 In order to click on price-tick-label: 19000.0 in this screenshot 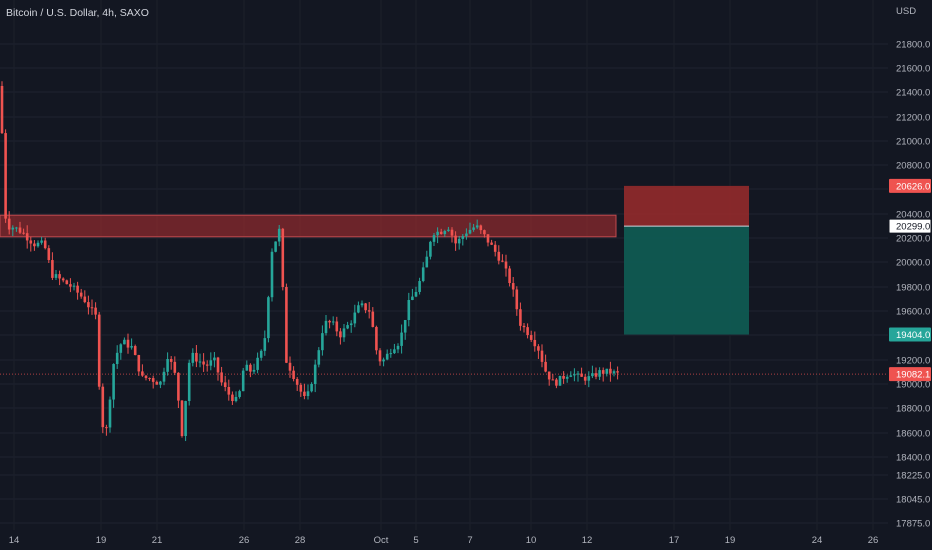, I will do `click(913, 385)`.